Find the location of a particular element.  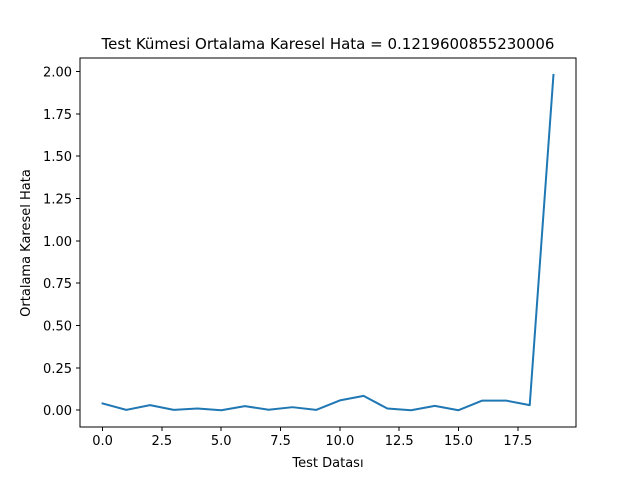

x-tick-label: 15.0 is located at coordinates (458, 441).